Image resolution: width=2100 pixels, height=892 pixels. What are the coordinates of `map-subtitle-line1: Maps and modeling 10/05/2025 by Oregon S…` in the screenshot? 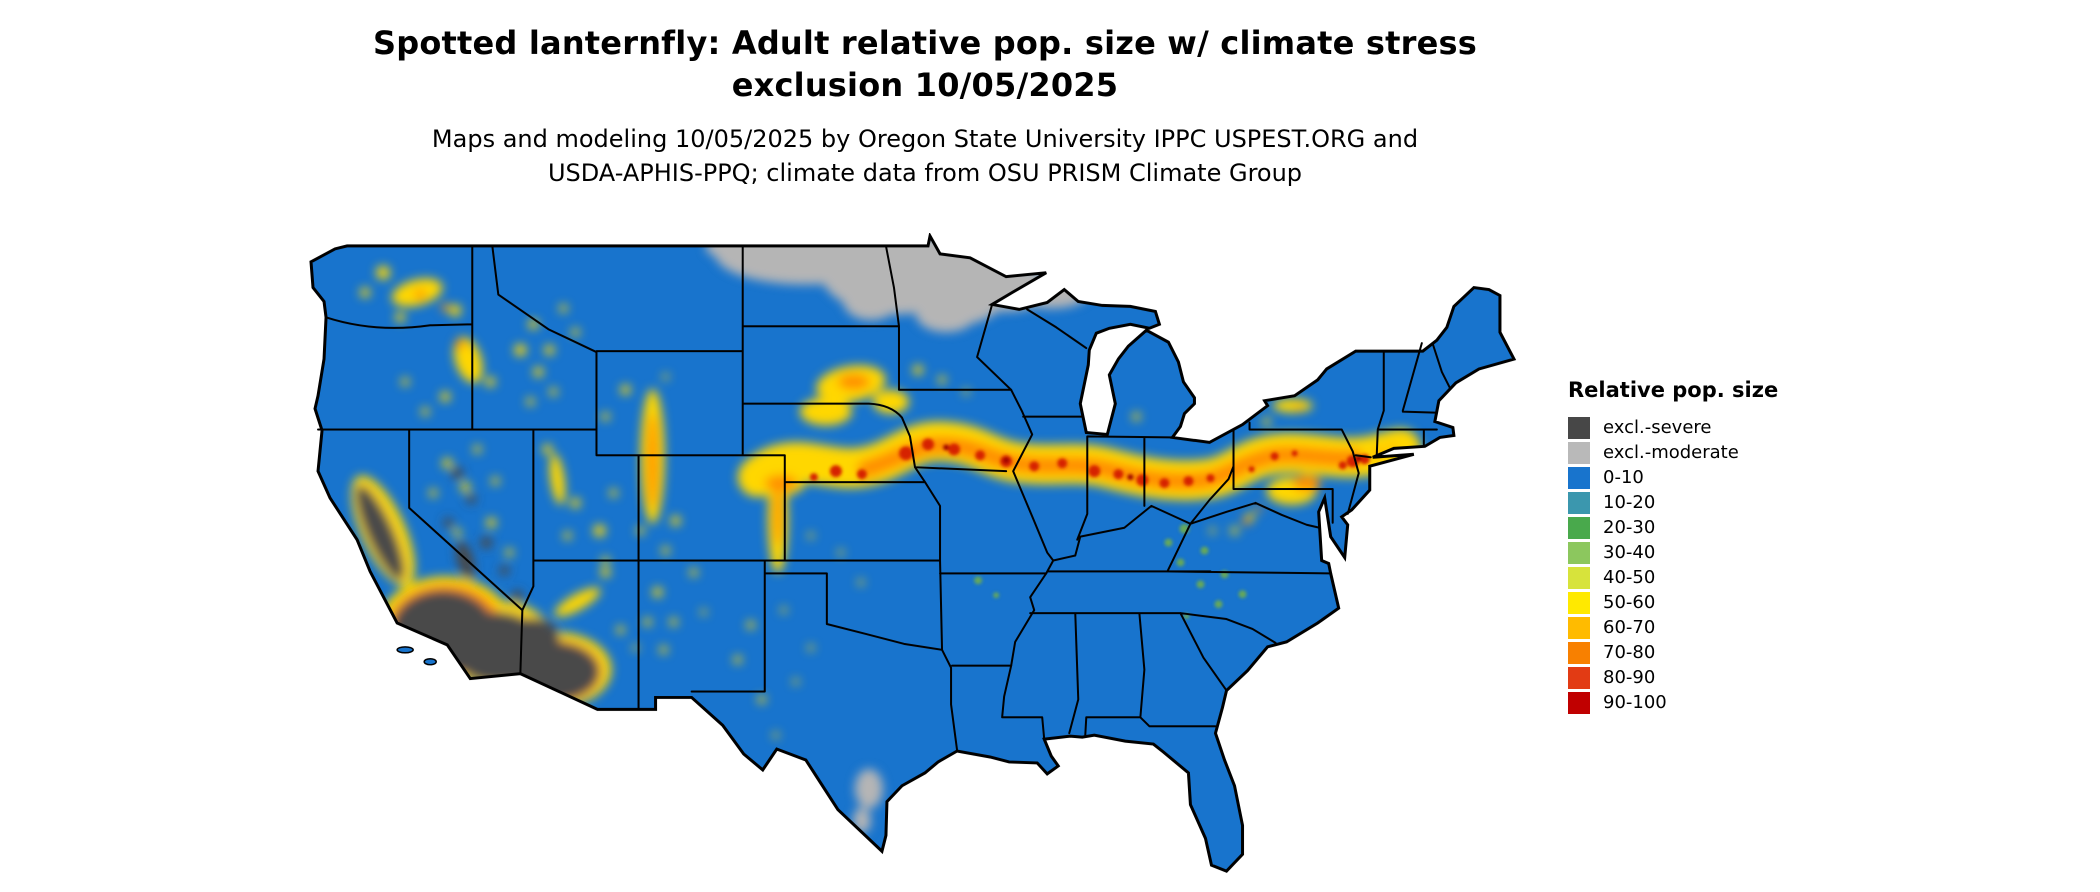 It's located at (925, 139).